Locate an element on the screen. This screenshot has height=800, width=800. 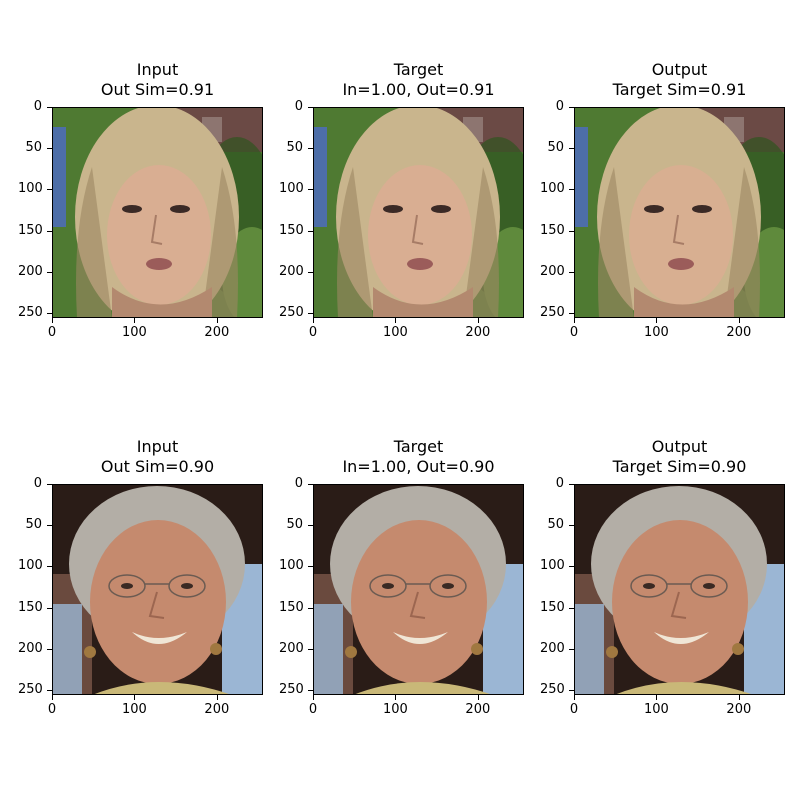
panel-title-line: Out Sim=0.91 is located at coordinates (157, 89).